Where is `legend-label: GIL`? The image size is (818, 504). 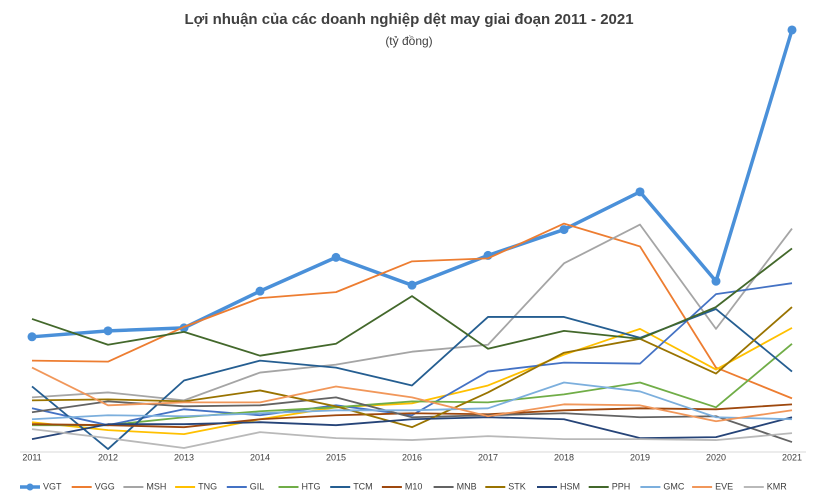
legend-label: GIL is located at coordinates (257, 486).